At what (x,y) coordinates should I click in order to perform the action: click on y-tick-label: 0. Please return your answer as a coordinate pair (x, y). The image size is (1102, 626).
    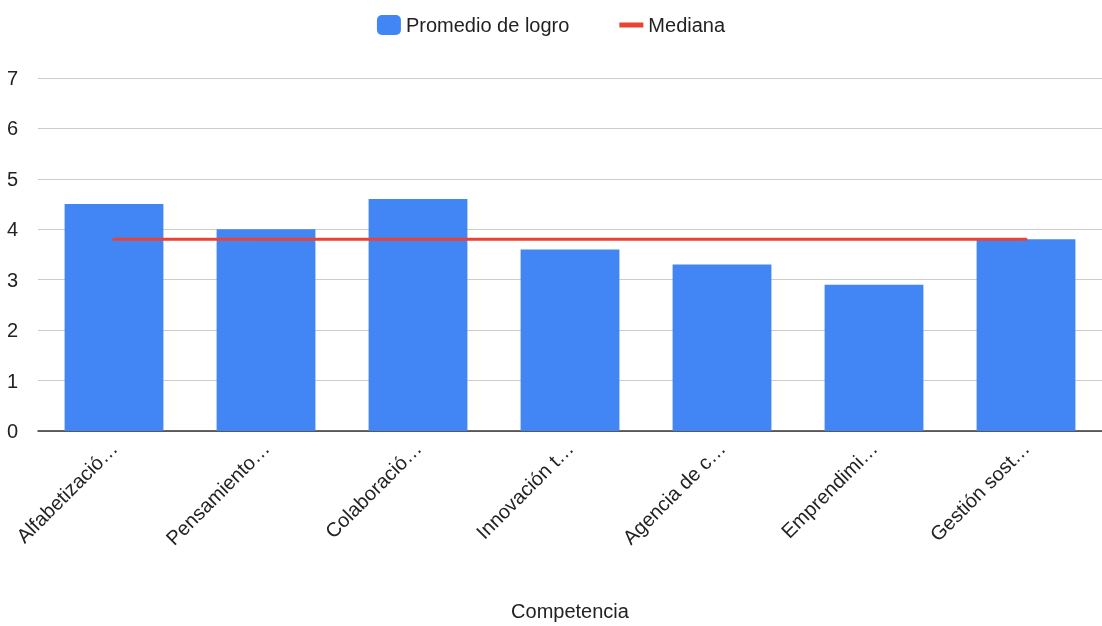
    Looking at the image, I should click on (12, 431).